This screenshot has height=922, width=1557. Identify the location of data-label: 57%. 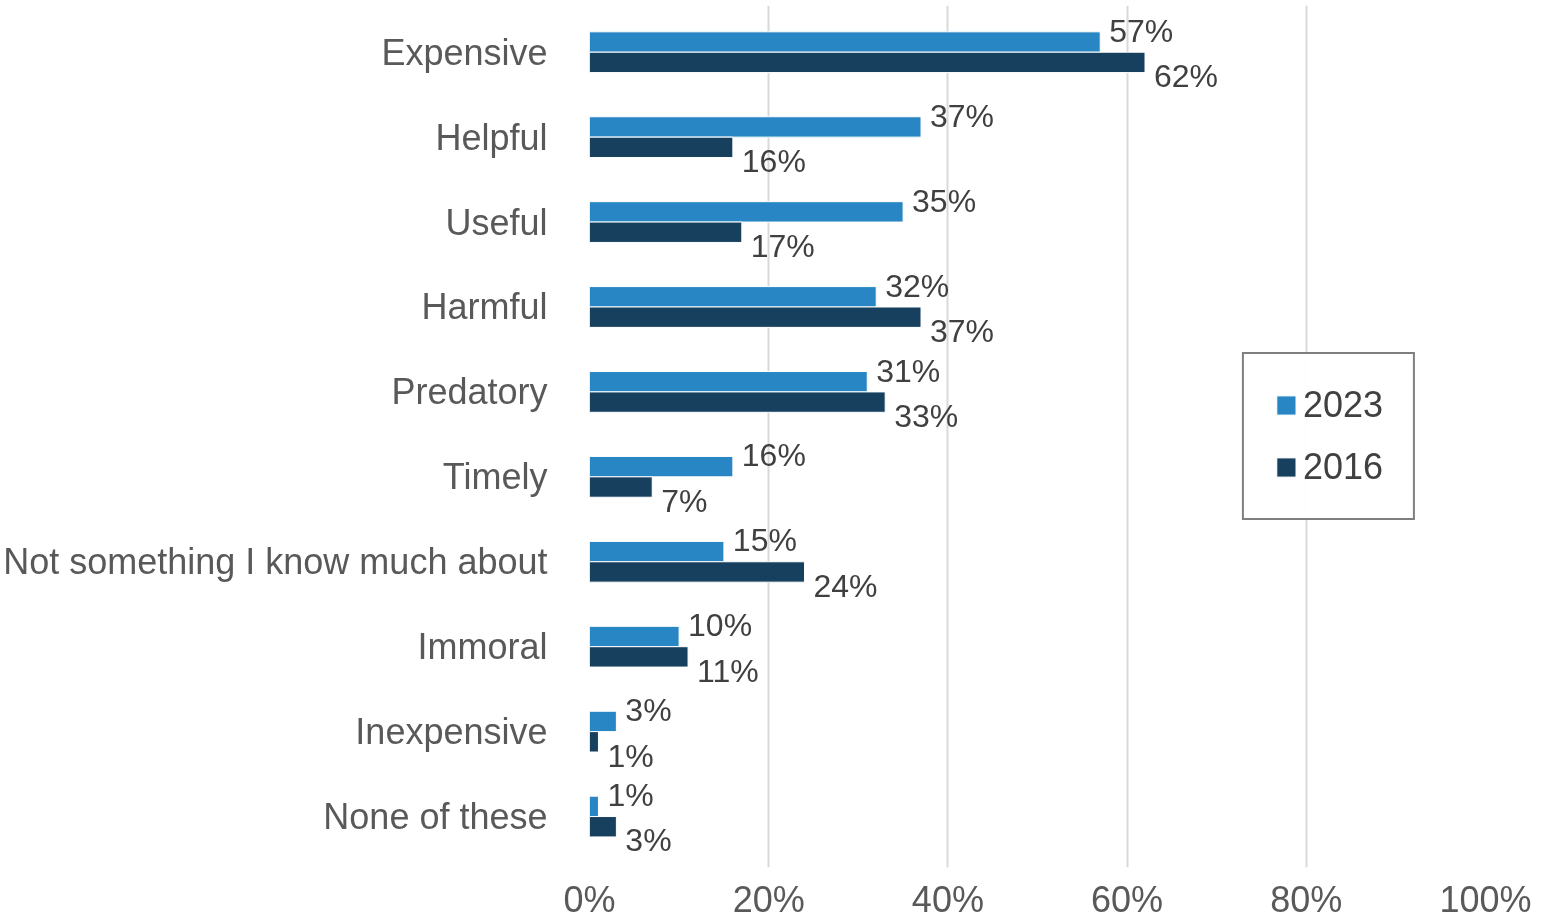
(1141, 30).